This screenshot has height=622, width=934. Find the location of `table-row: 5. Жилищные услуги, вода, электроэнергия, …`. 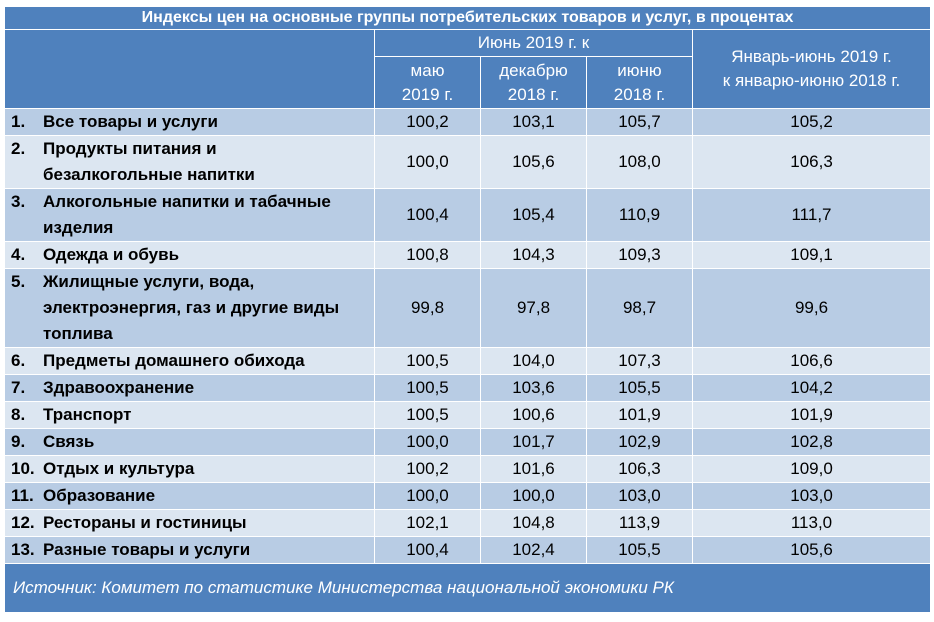

table-row: 5. Жилищные услуги, вода, электроэнергия, … is located at coordinates (468, 308).